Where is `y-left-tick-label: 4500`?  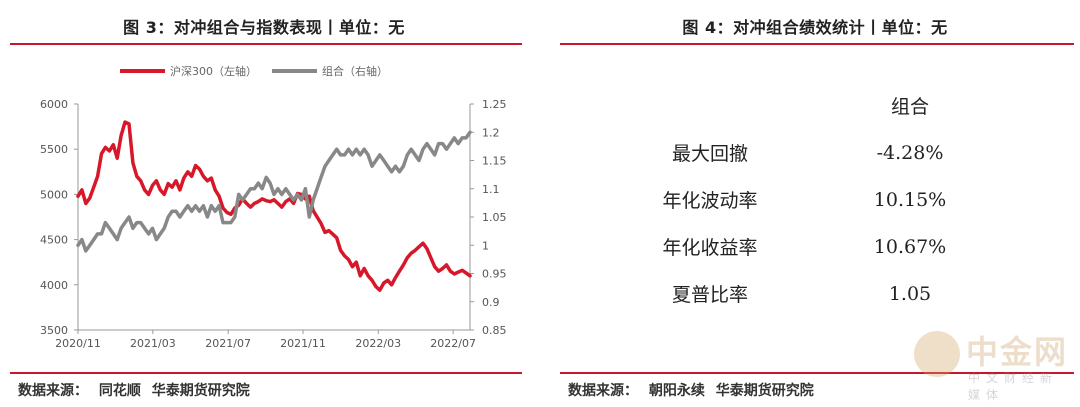
y-left-tick-label: 4500 is located at coordinates (54, 240).